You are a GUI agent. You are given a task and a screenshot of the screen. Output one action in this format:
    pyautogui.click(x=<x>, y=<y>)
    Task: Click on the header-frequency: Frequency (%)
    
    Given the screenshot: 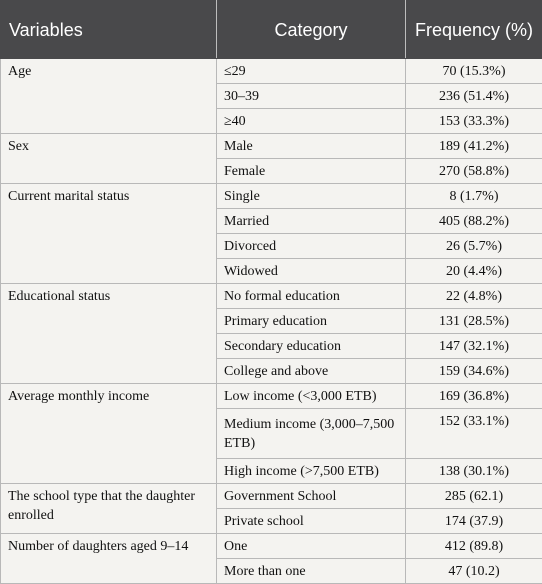 What is the action you would take?
    pyautogui.click(x=474, y=30)
    